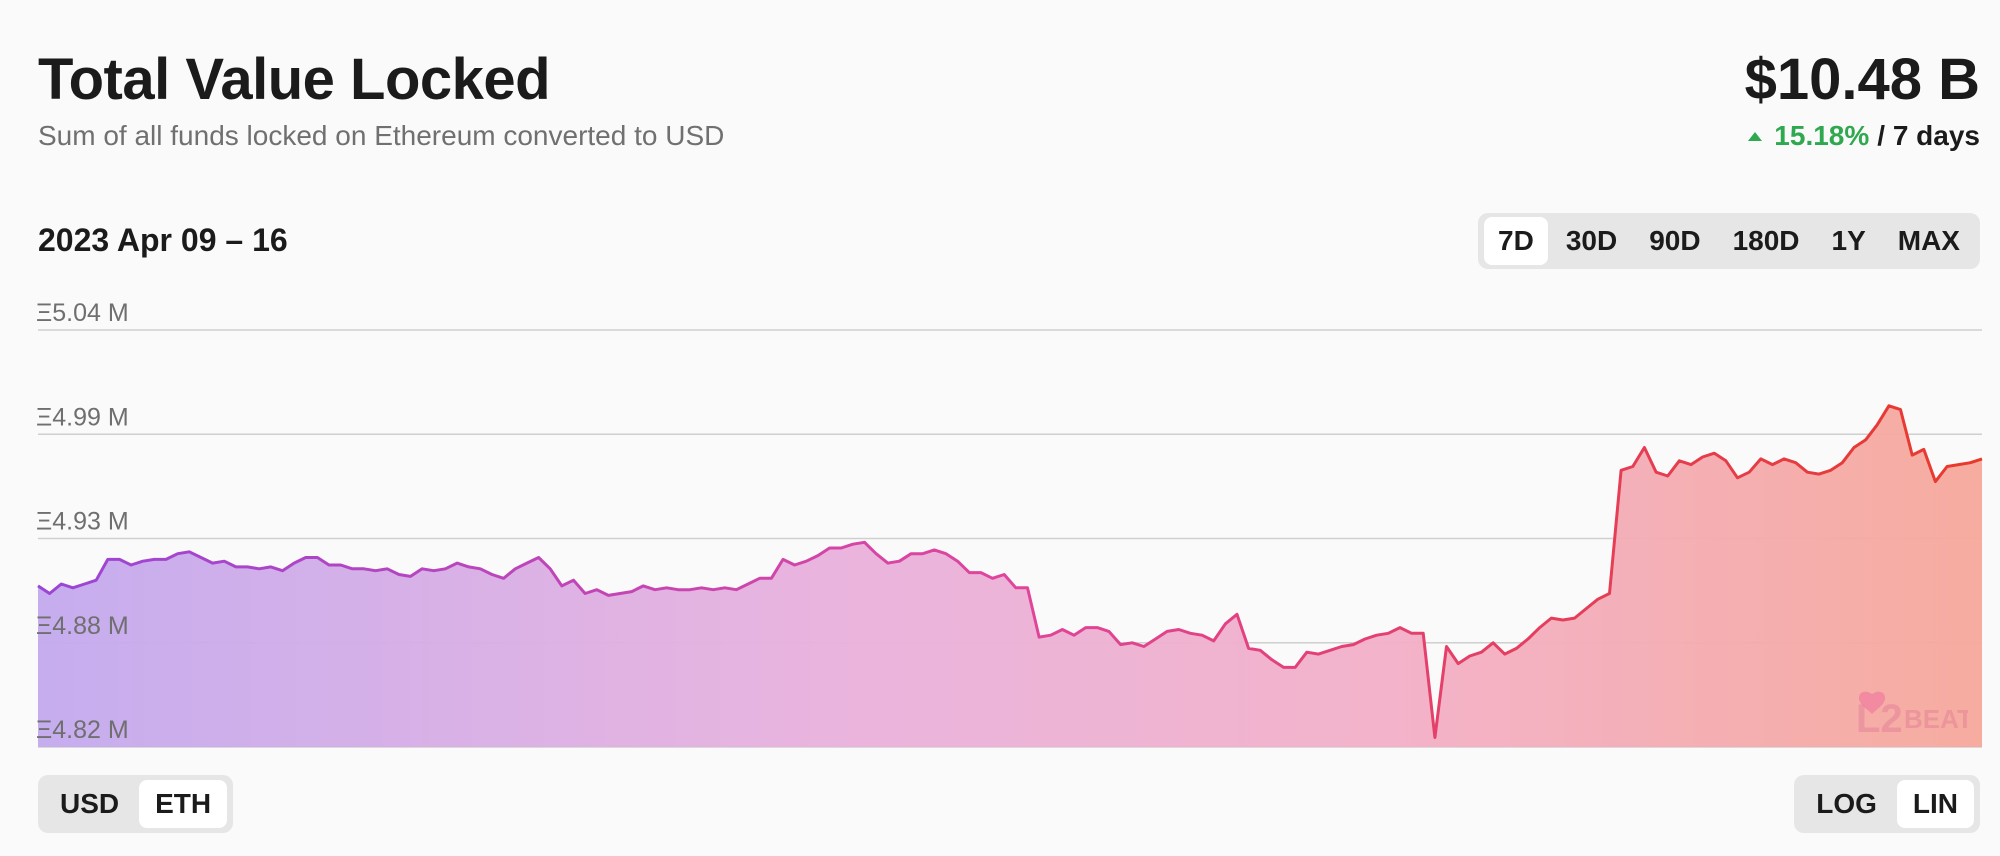  Describe the element at coordinates (1928, 240) in the screenshot. I see `range-button-max: MAX` at that location.